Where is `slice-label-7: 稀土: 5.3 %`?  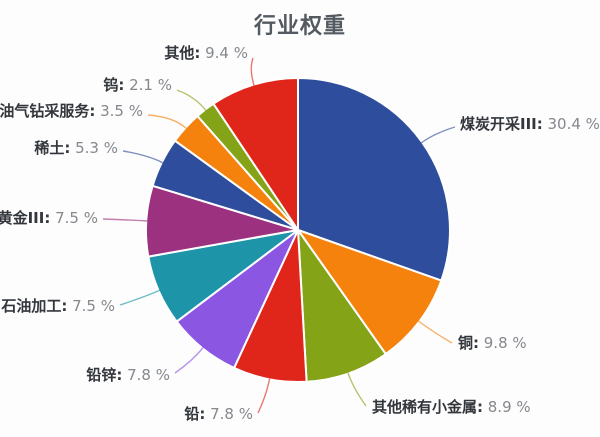 slice-label-7: 稀土: 5.3 % is located at coordinates (76, 148).